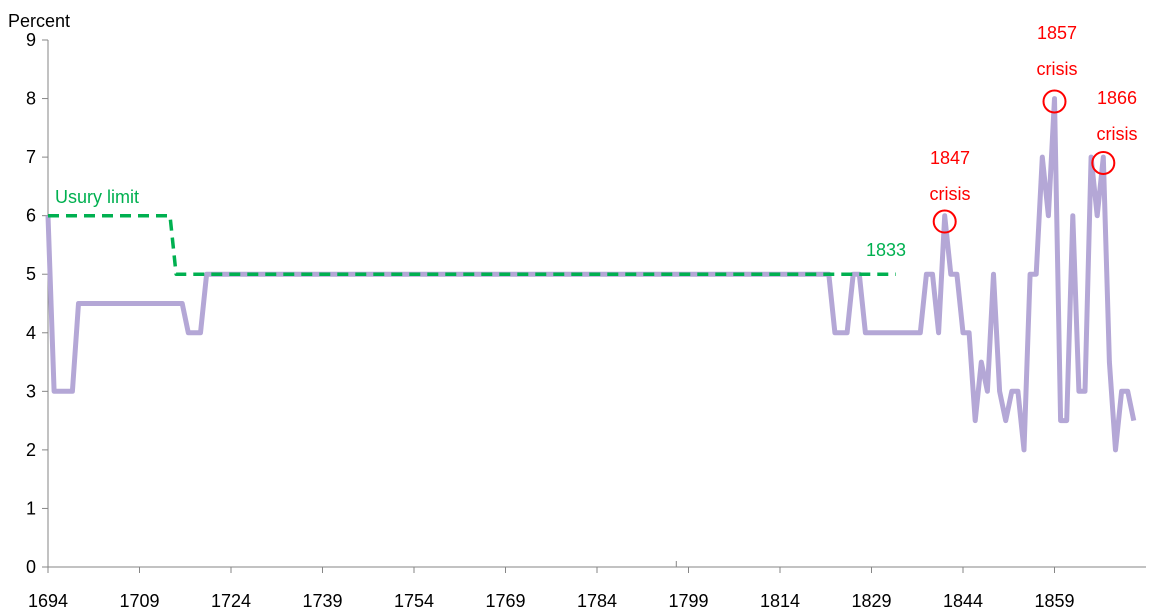  Describe the element at coordinates (472, 244) in the screenshot. I see `usury-limit-line` at that location.